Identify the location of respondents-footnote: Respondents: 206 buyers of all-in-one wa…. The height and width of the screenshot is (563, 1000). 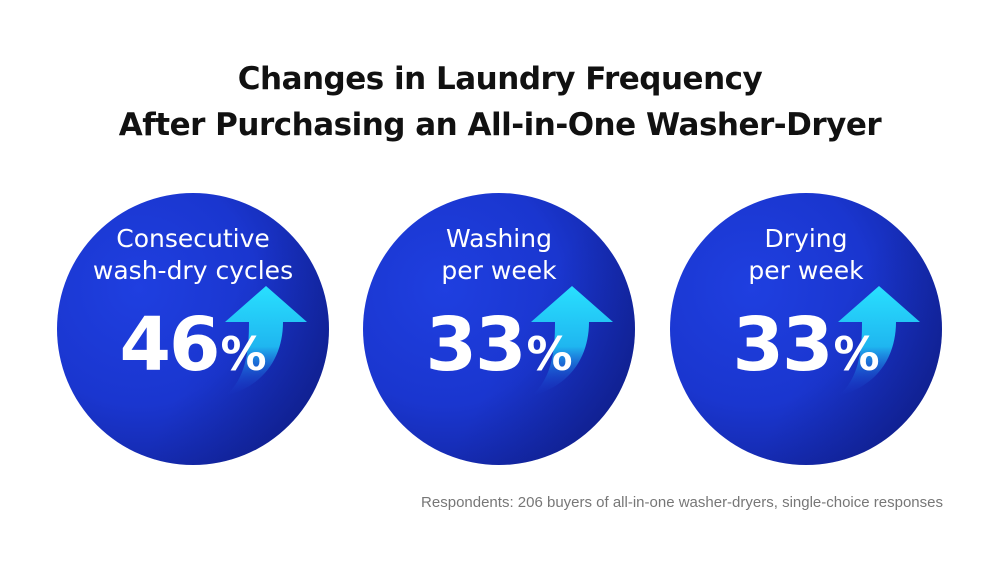
(682, 502).